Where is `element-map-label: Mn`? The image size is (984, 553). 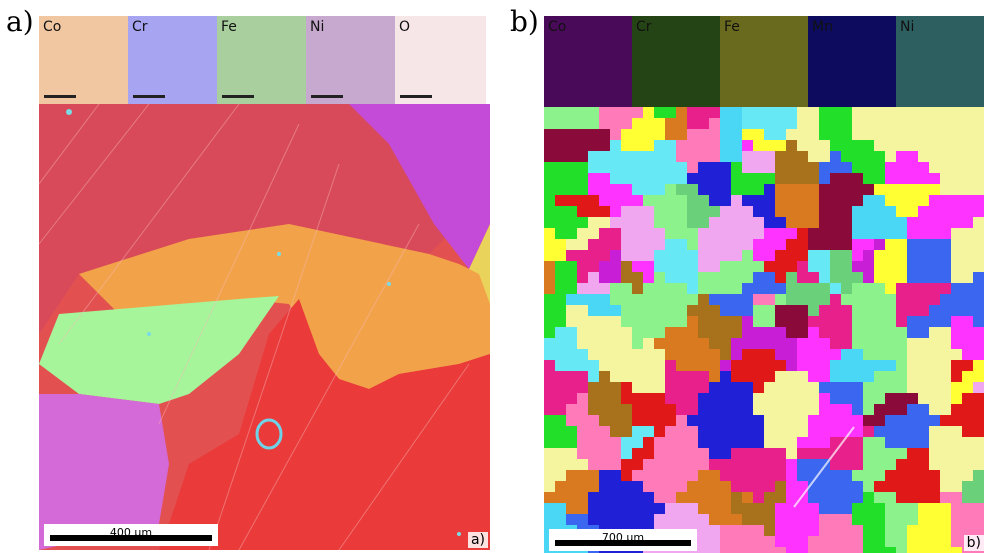 element-map-label: Mn is located at coordinates (822, 27).